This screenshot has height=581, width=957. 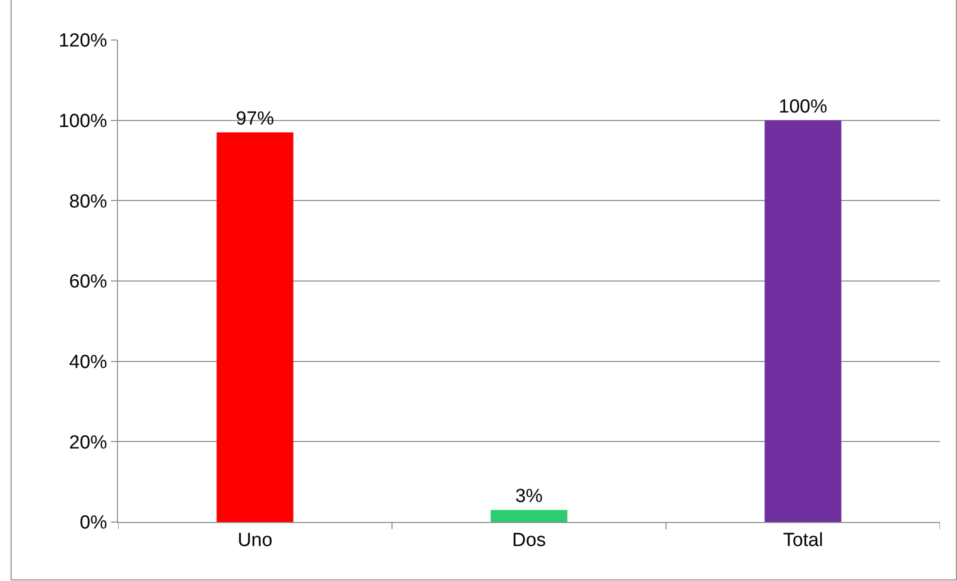 I want to click on x-tick-label: Dos, so click(x=529, y=540).